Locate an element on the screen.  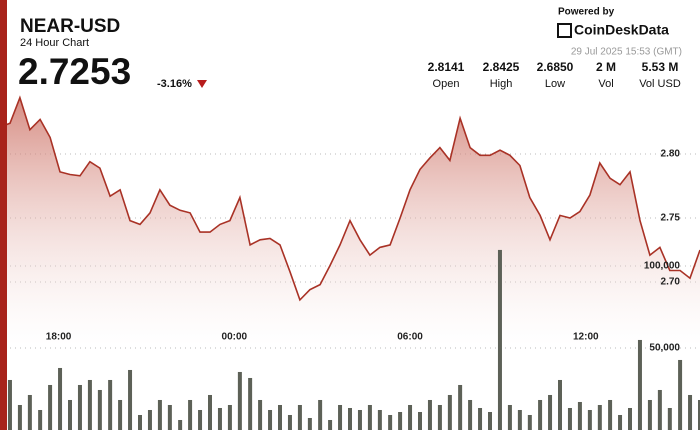
stat-value: 2 M is located at coordinates (606, 67).